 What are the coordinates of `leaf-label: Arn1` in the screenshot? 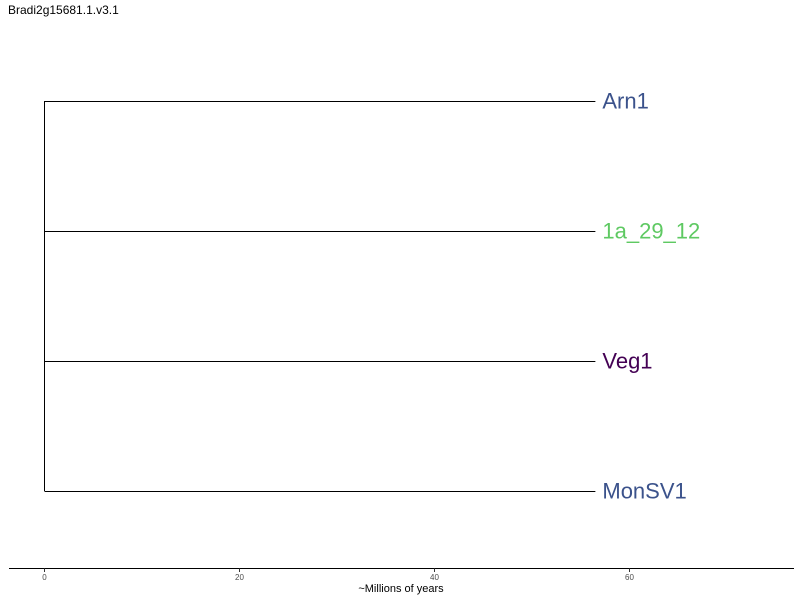 It's located at (625, 101).